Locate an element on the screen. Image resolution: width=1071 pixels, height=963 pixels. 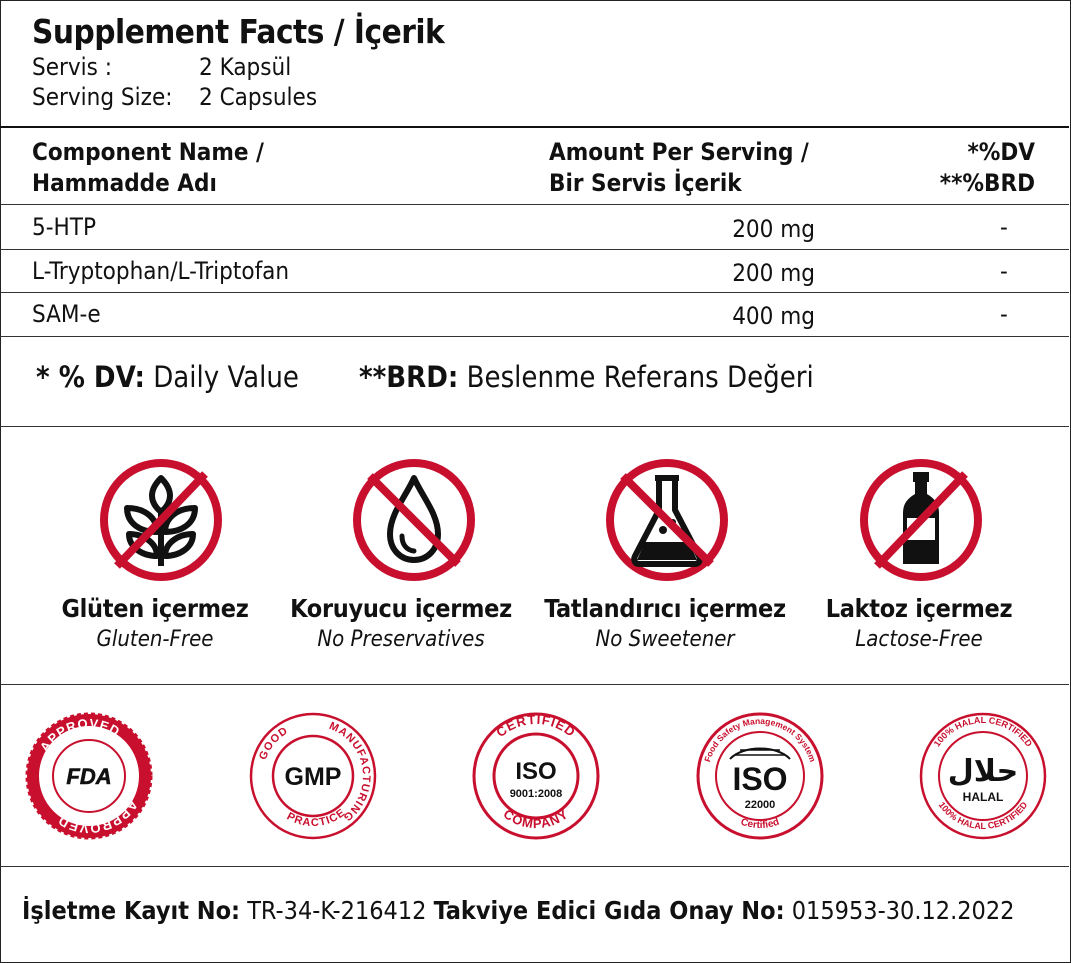
serving-en-label: Serving Size: is located at coordinates (102, 97).